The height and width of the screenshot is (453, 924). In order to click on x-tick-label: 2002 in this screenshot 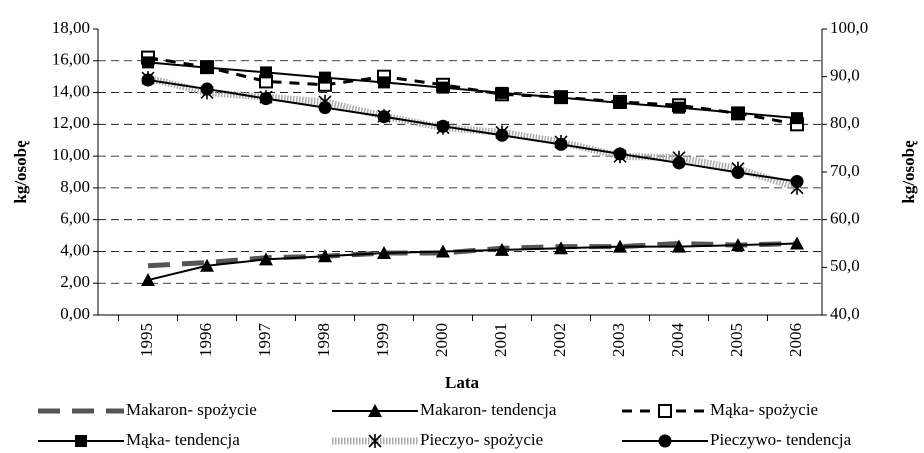, I will do `click(559, 340)`.